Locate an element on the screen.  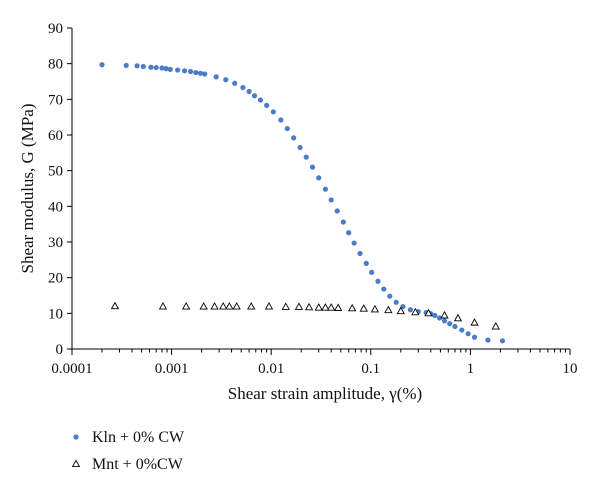
y-axis-ticks is located at coordinates (69, 188).